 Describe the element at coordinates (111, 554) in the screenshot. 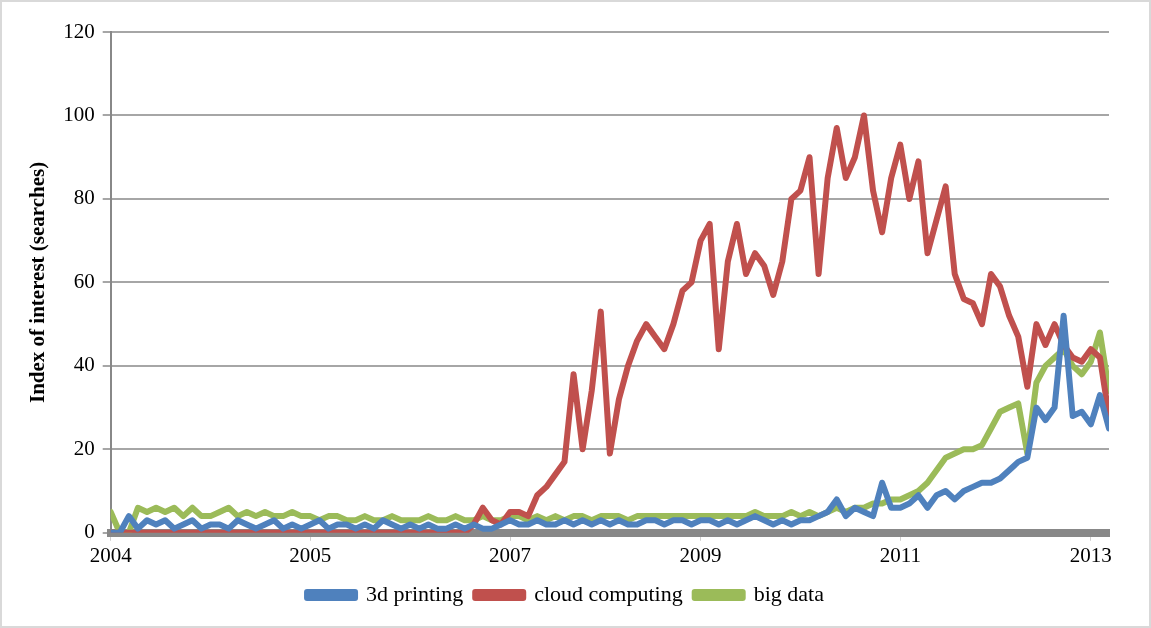

I see `x-tick-label: 2004` at that location.